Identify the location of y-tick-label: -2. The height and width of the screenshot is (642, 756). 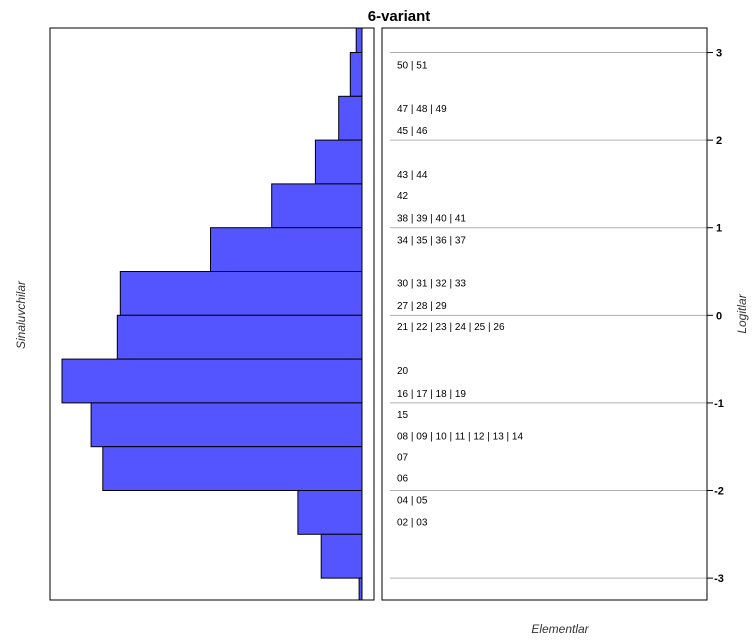
(719, 492).